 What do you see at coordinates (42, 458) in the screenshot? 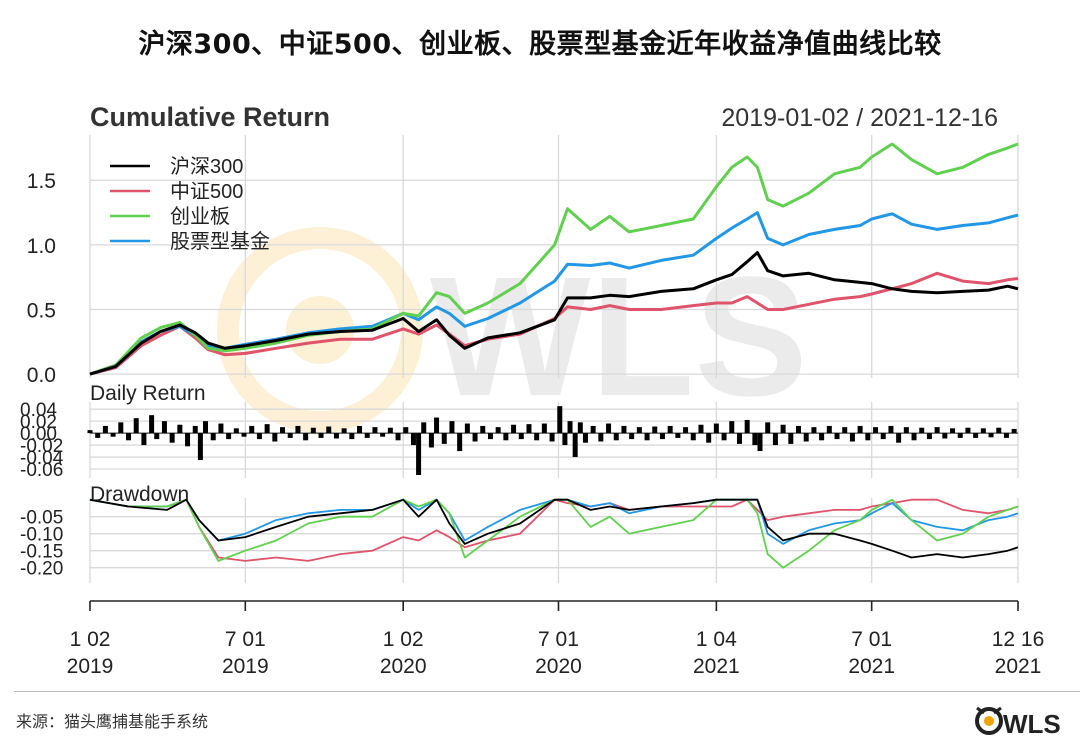
I see `y-tick-label: -0.04` at bounding box center [42, 458].